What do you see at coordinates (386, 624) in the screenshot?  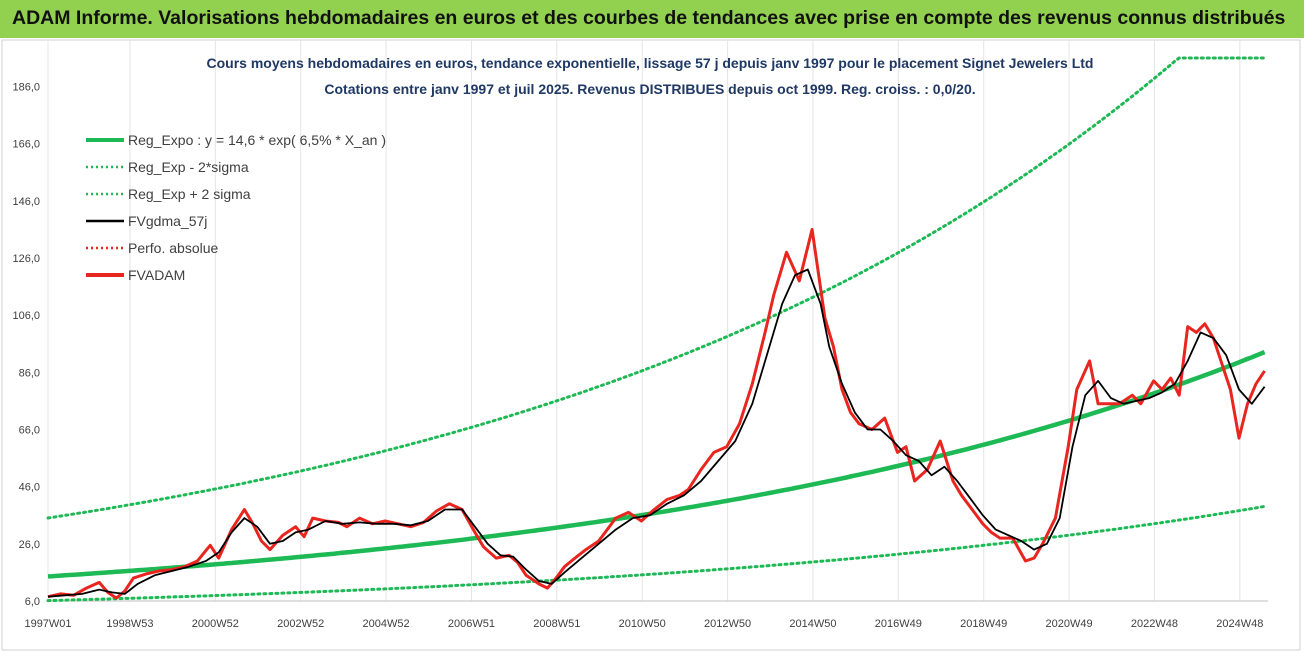 I see `x-tick-label: 2004W52` at bounding box center [386, 624].